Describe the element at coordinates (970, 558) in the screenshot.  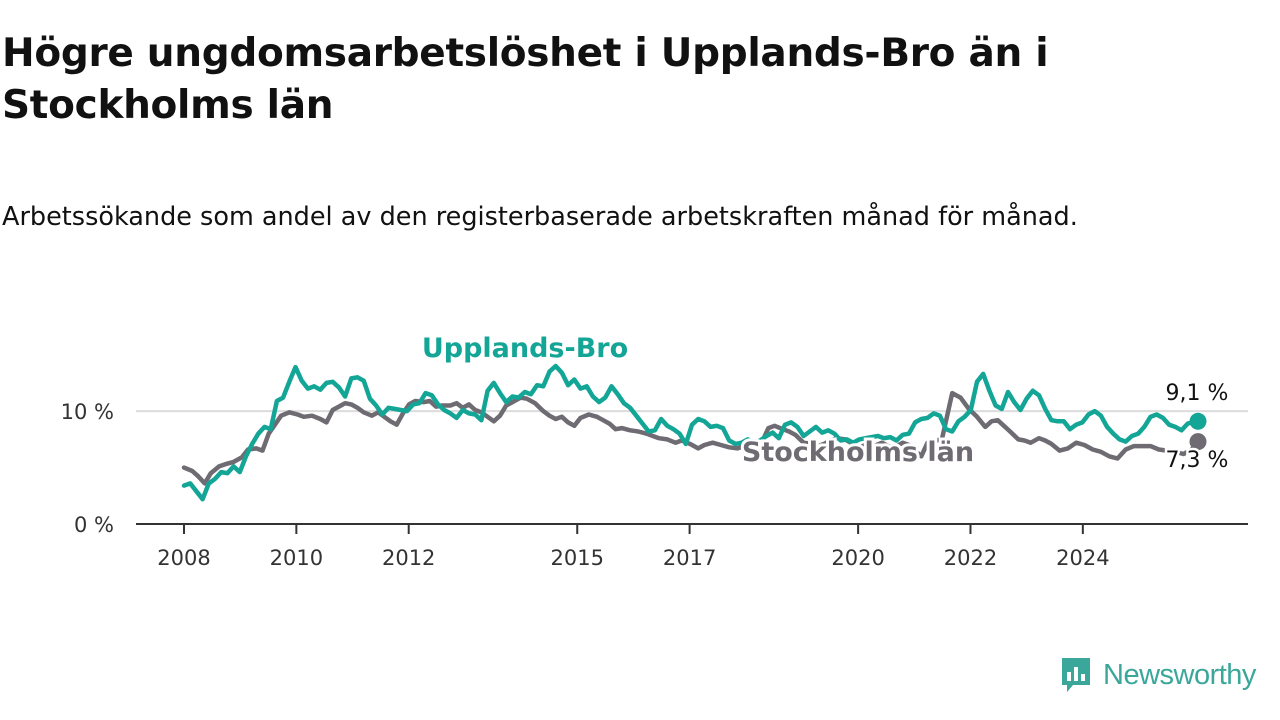
I see `x-tick-label: 2022` at that location.